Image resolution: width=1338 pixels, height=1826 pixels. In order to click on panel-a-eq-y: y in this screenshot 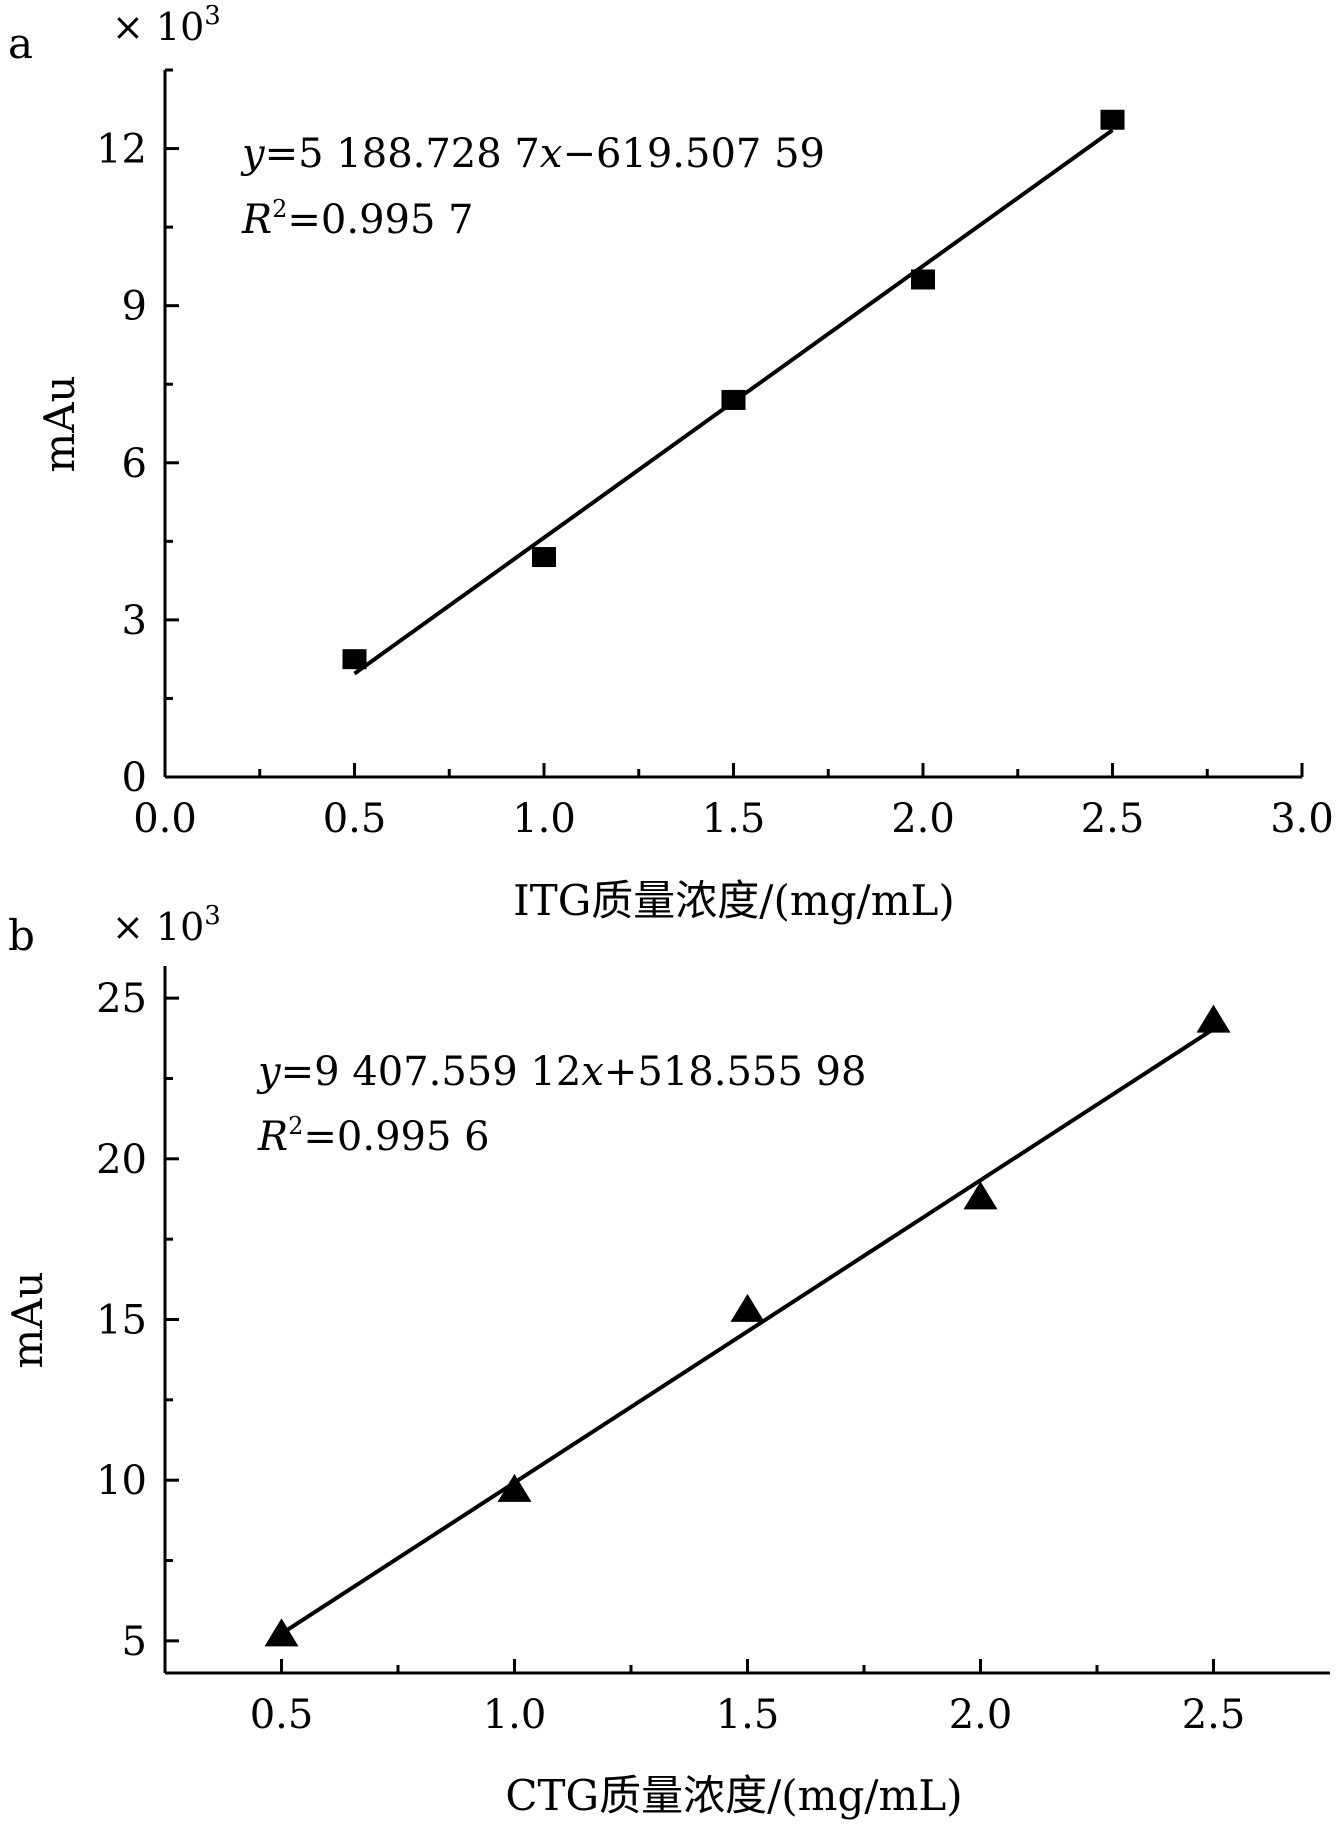, I will do `click(253, 154)`.